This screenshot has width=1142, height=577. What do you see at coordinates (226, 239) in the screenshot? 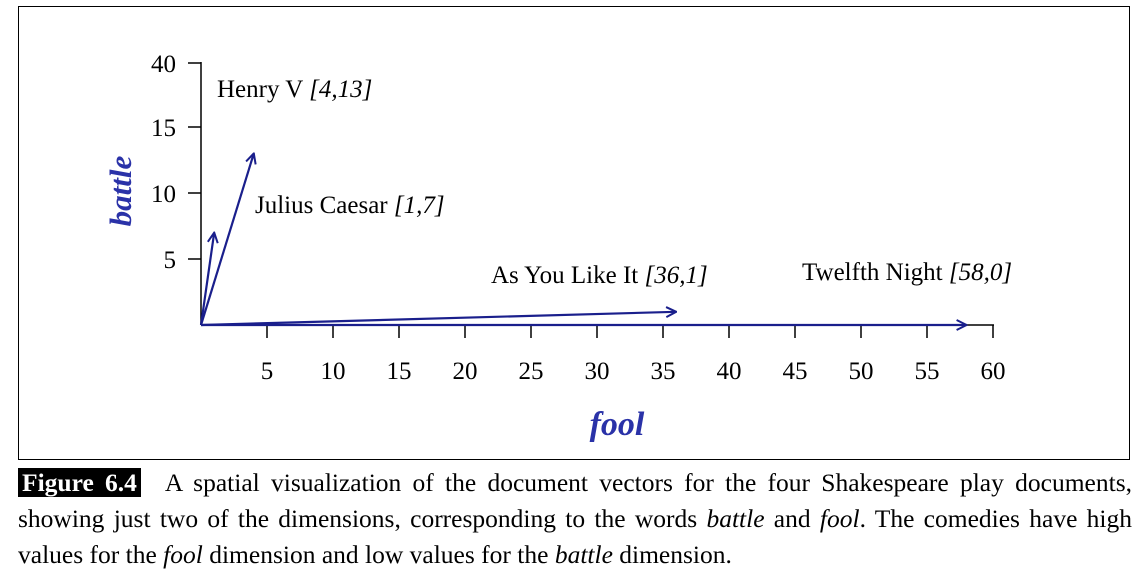
I see `vector-henry-v` at bounding box center [226, 239].